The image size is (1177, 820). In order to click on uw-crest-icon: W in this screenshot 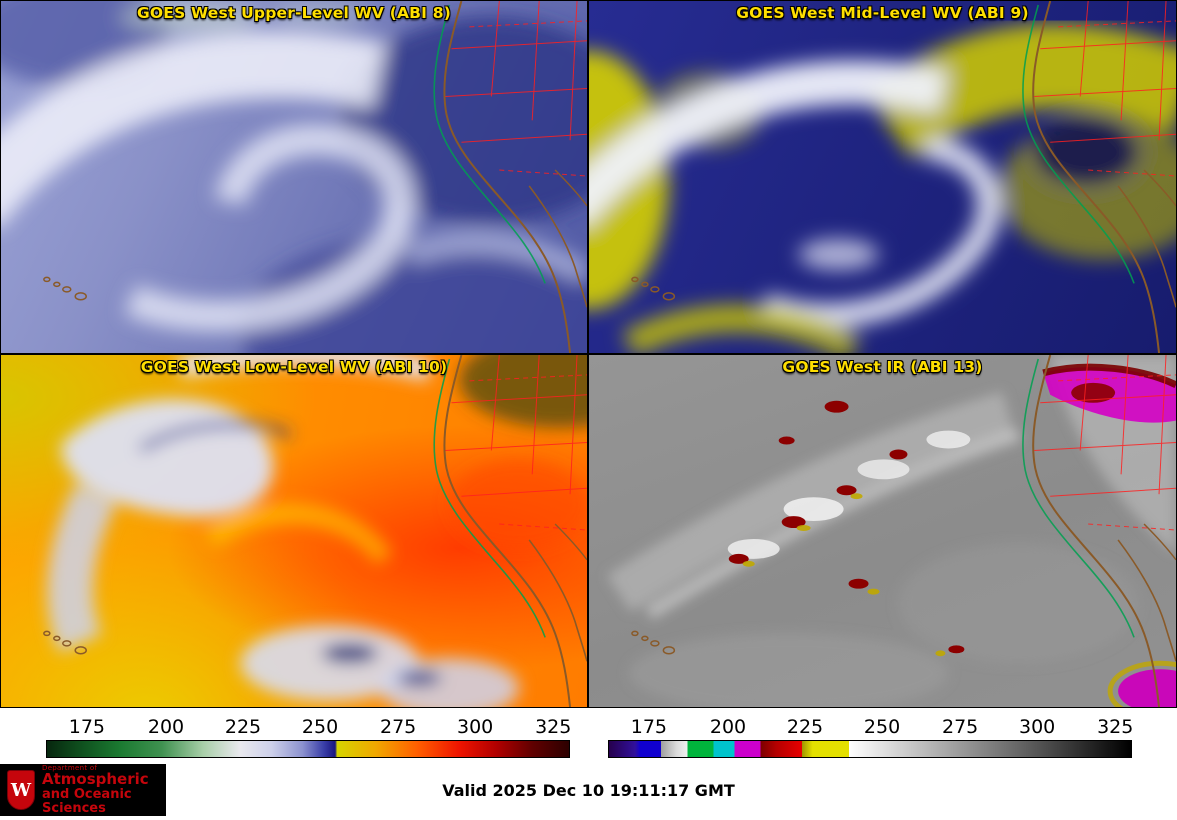, I will do `click(21, 790)`.